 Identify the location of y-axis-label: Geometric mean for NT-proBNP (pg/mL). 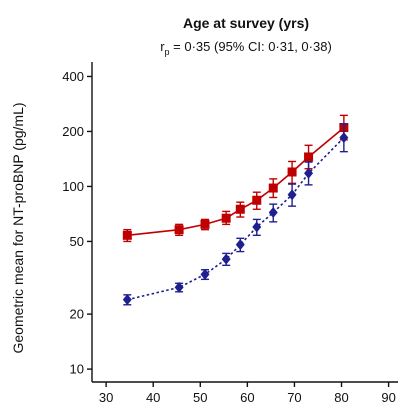
(18, 227).